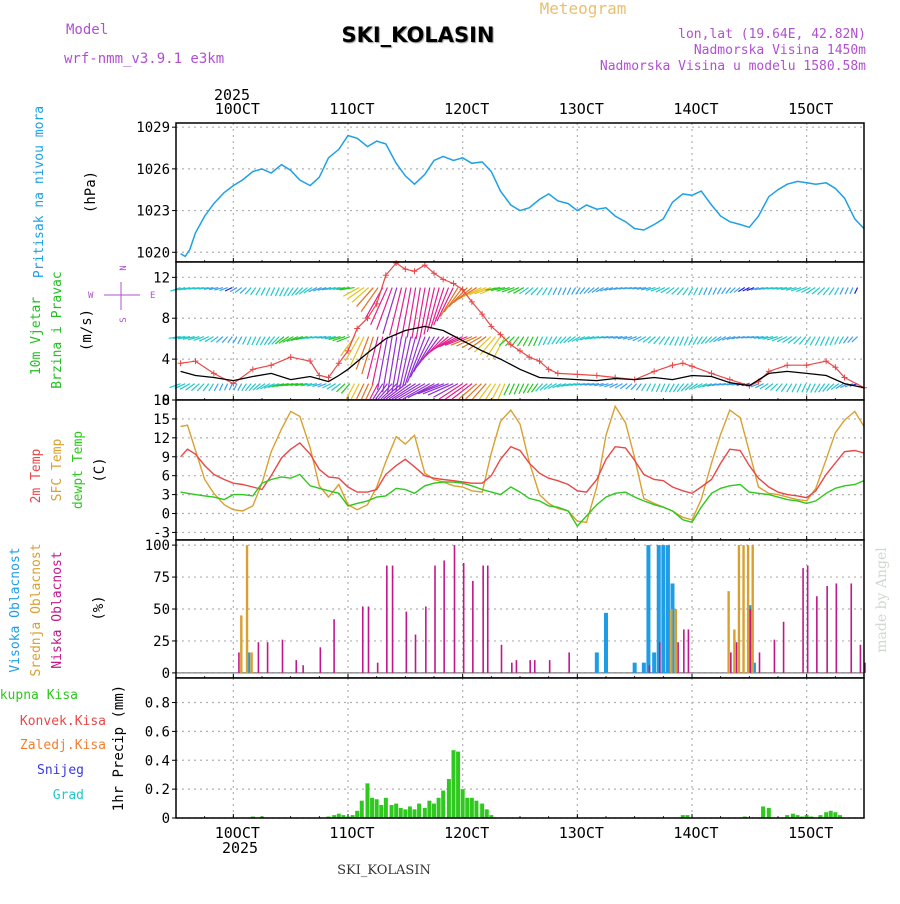  Describe the element at coordinates (57, 609) in the screenshot. I see `cloud-low-label: Niska Oblacnost` at that location.